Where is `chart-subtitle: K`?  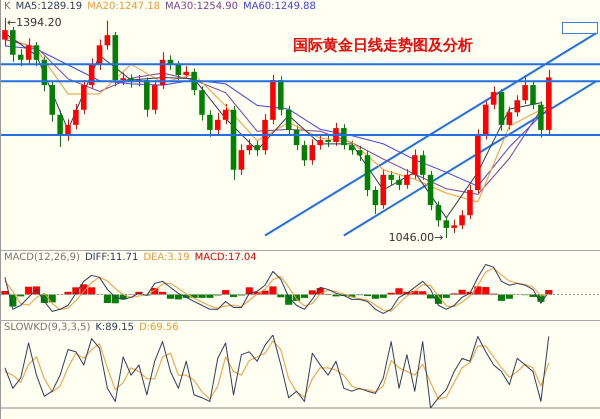
chart-subtitle: K is located at coordinates (7, 6).